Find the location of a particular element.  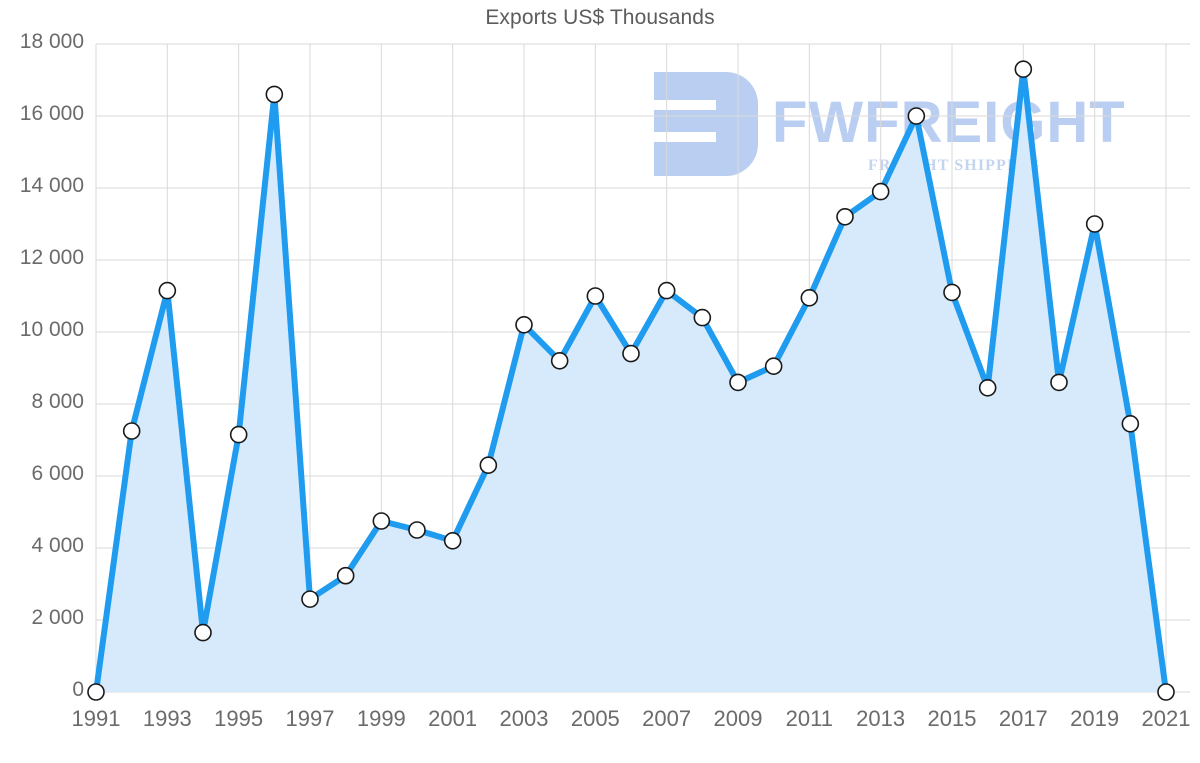

x-axis-tick-label: 1995 is located at coordinates (239, 718).